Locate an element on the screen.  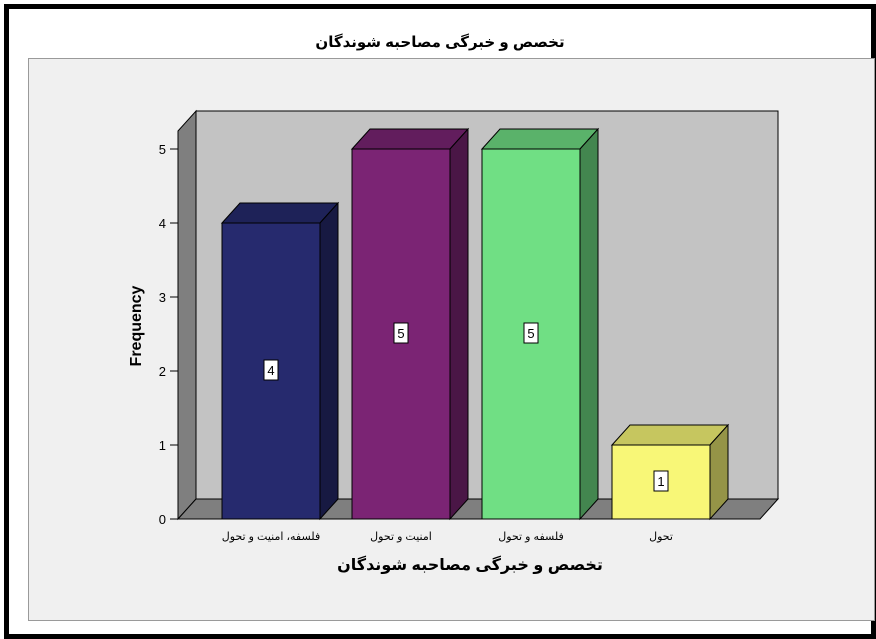
data-label: 1 is located at coordinates (660, 481).